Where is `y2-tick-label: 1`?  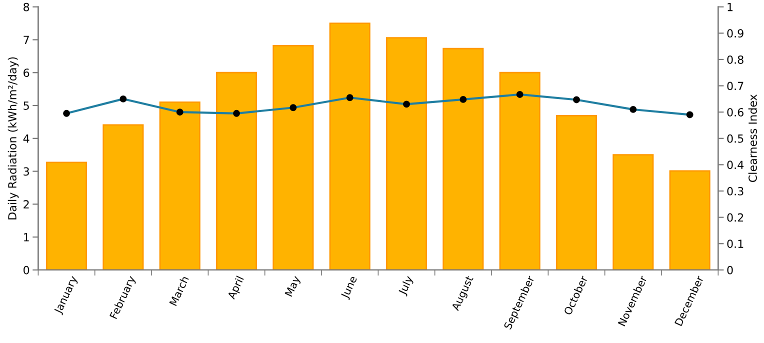
y2-tick-label: 1 is located at coordinates (730, 7).